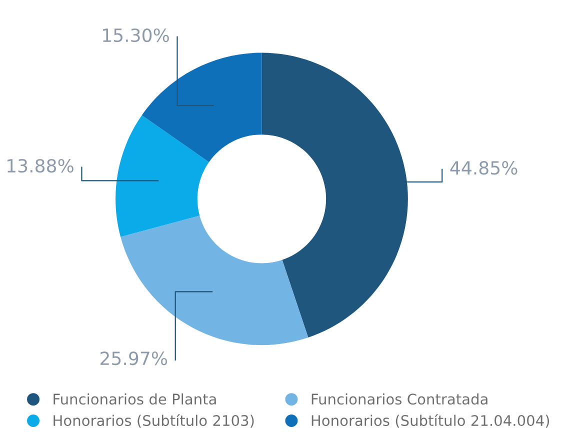 The image size is (569, 442). Describe the element at coordinates (484, 168) in the screenshot. I see `data-label: 44.85%` at that location.